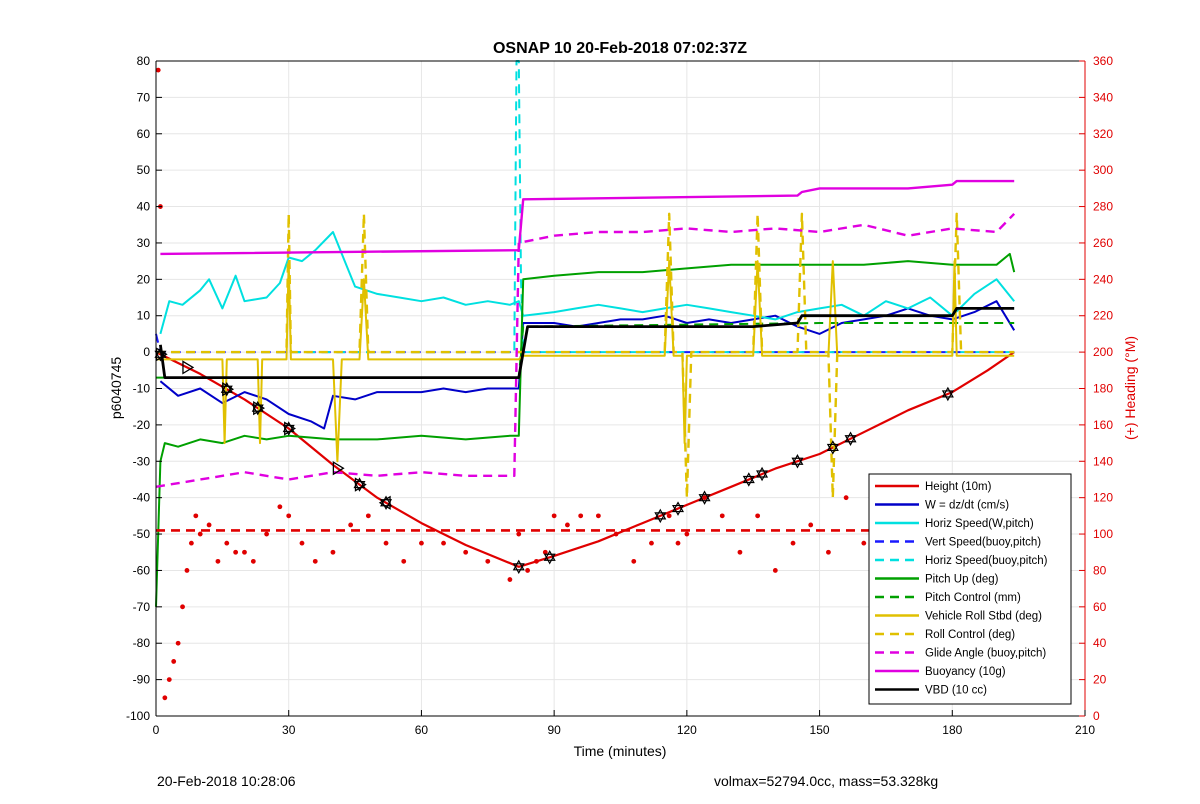  I want to click on footer-volmax-mass: volmax=52794.0cc, mass=53.328kg, so click(826, 781).